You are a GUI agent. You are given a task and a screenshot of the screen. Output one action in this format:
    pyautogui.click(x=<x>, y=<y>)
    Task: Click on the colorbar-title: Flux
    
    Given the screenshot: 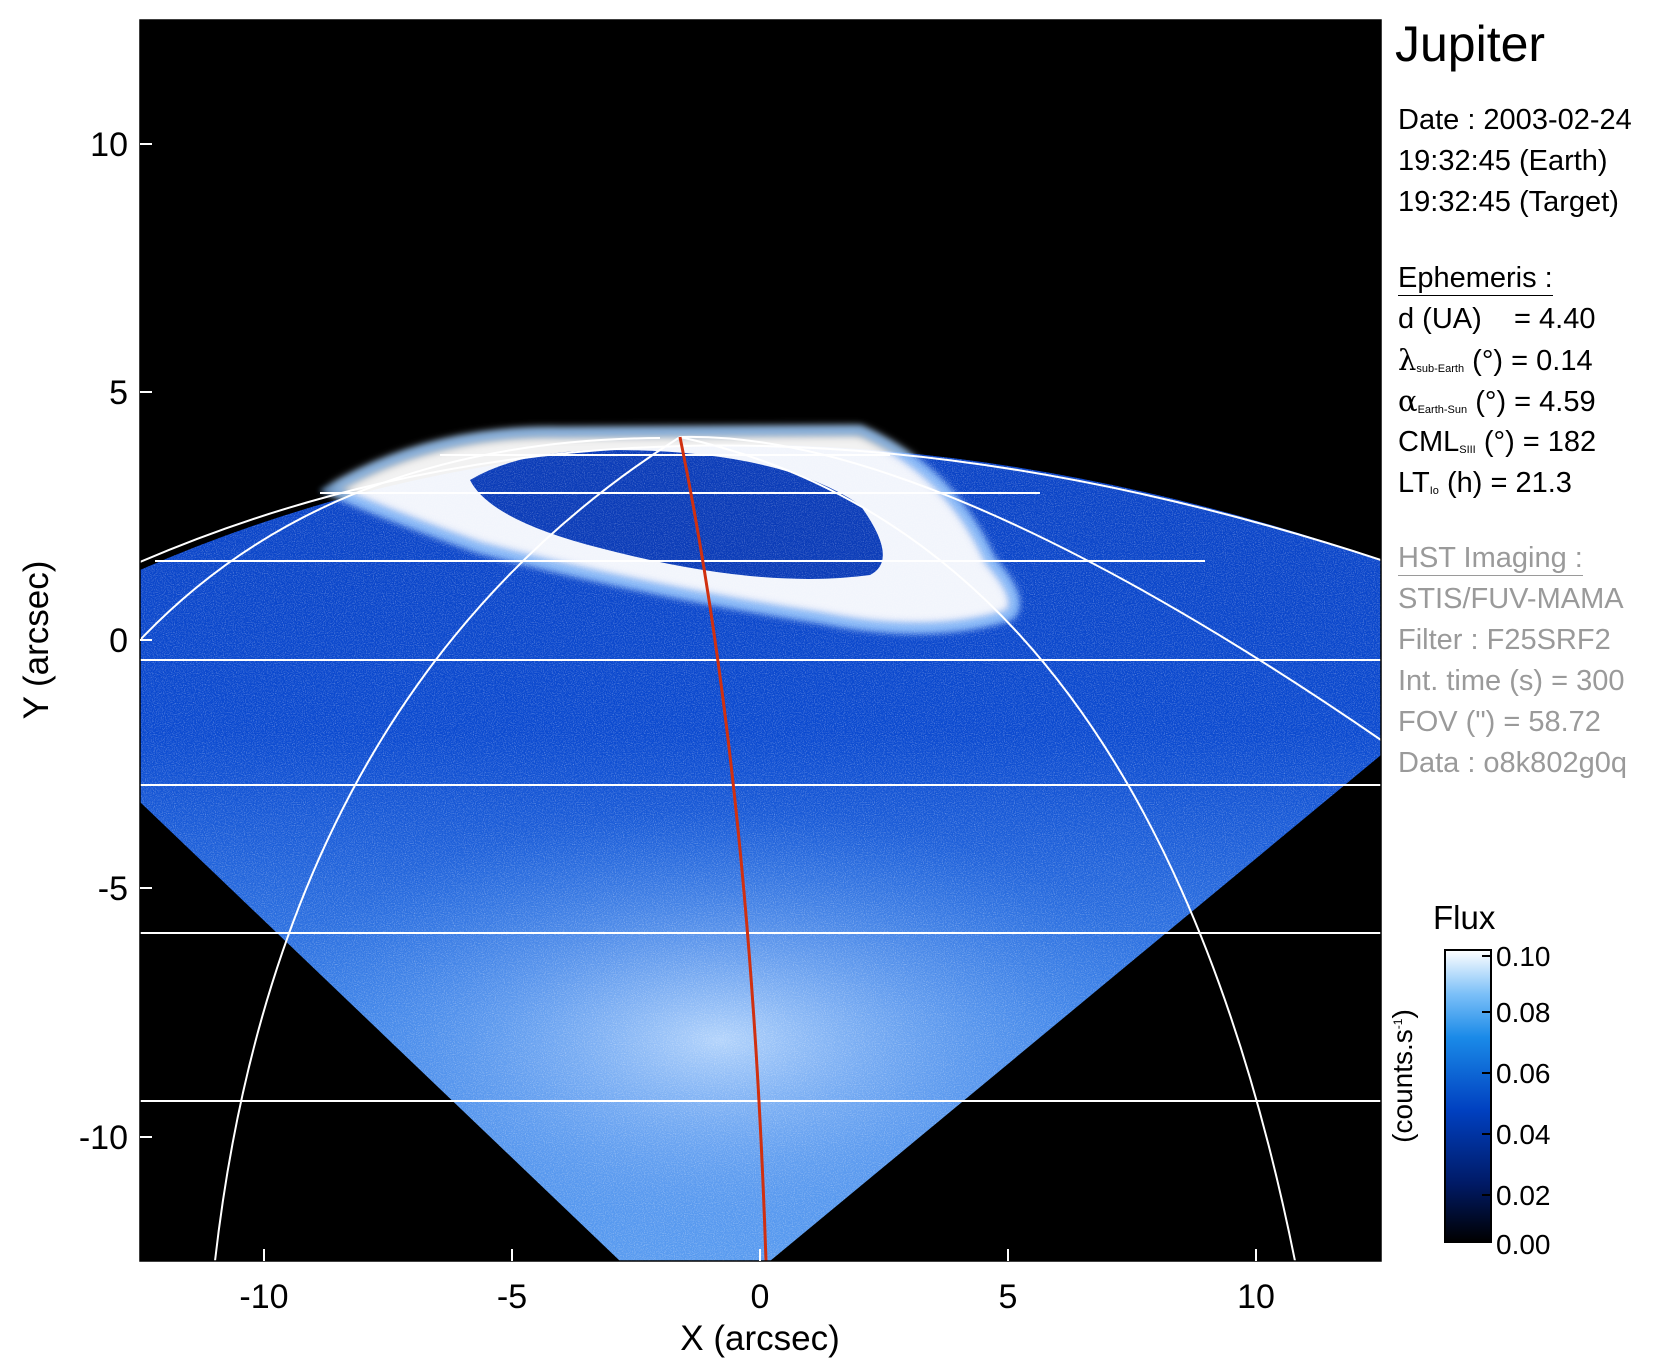 What is the action you would take?
    pyautogui.click(x=1464, y=917)
    